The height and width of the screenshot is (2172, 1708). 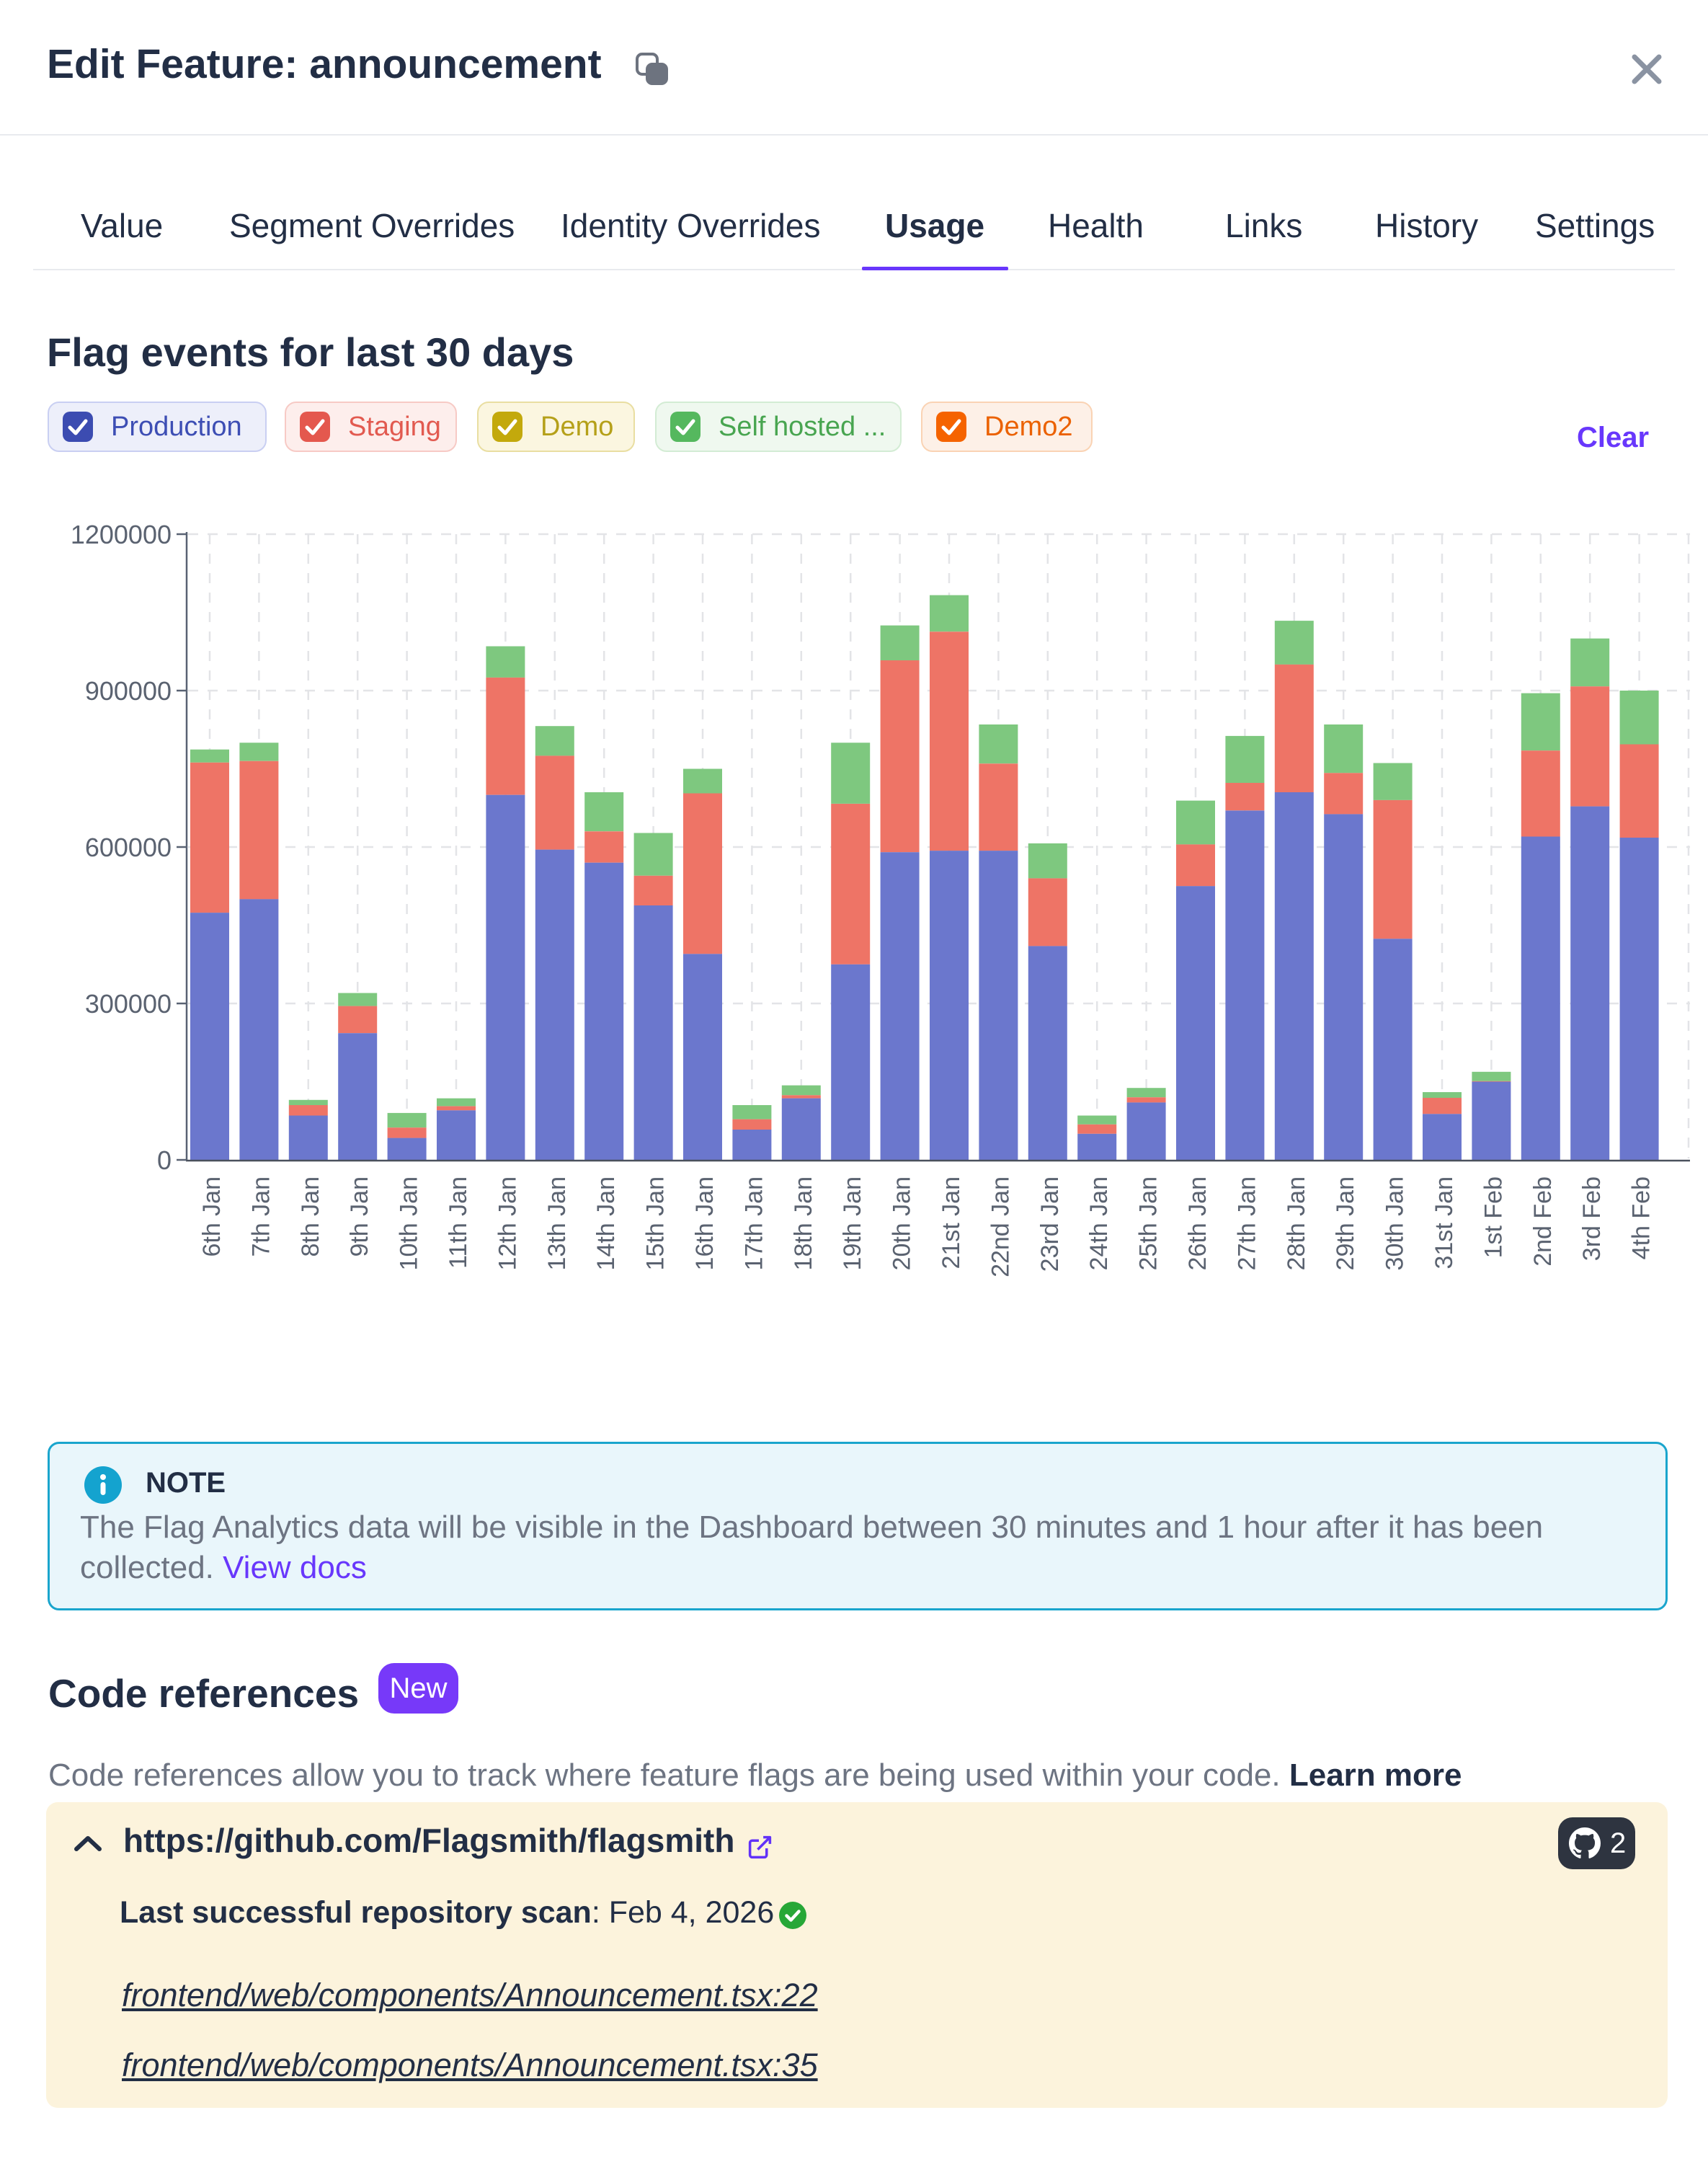 I want to click on svg-text: 27th Jan, so click(x=1246, y=1223).